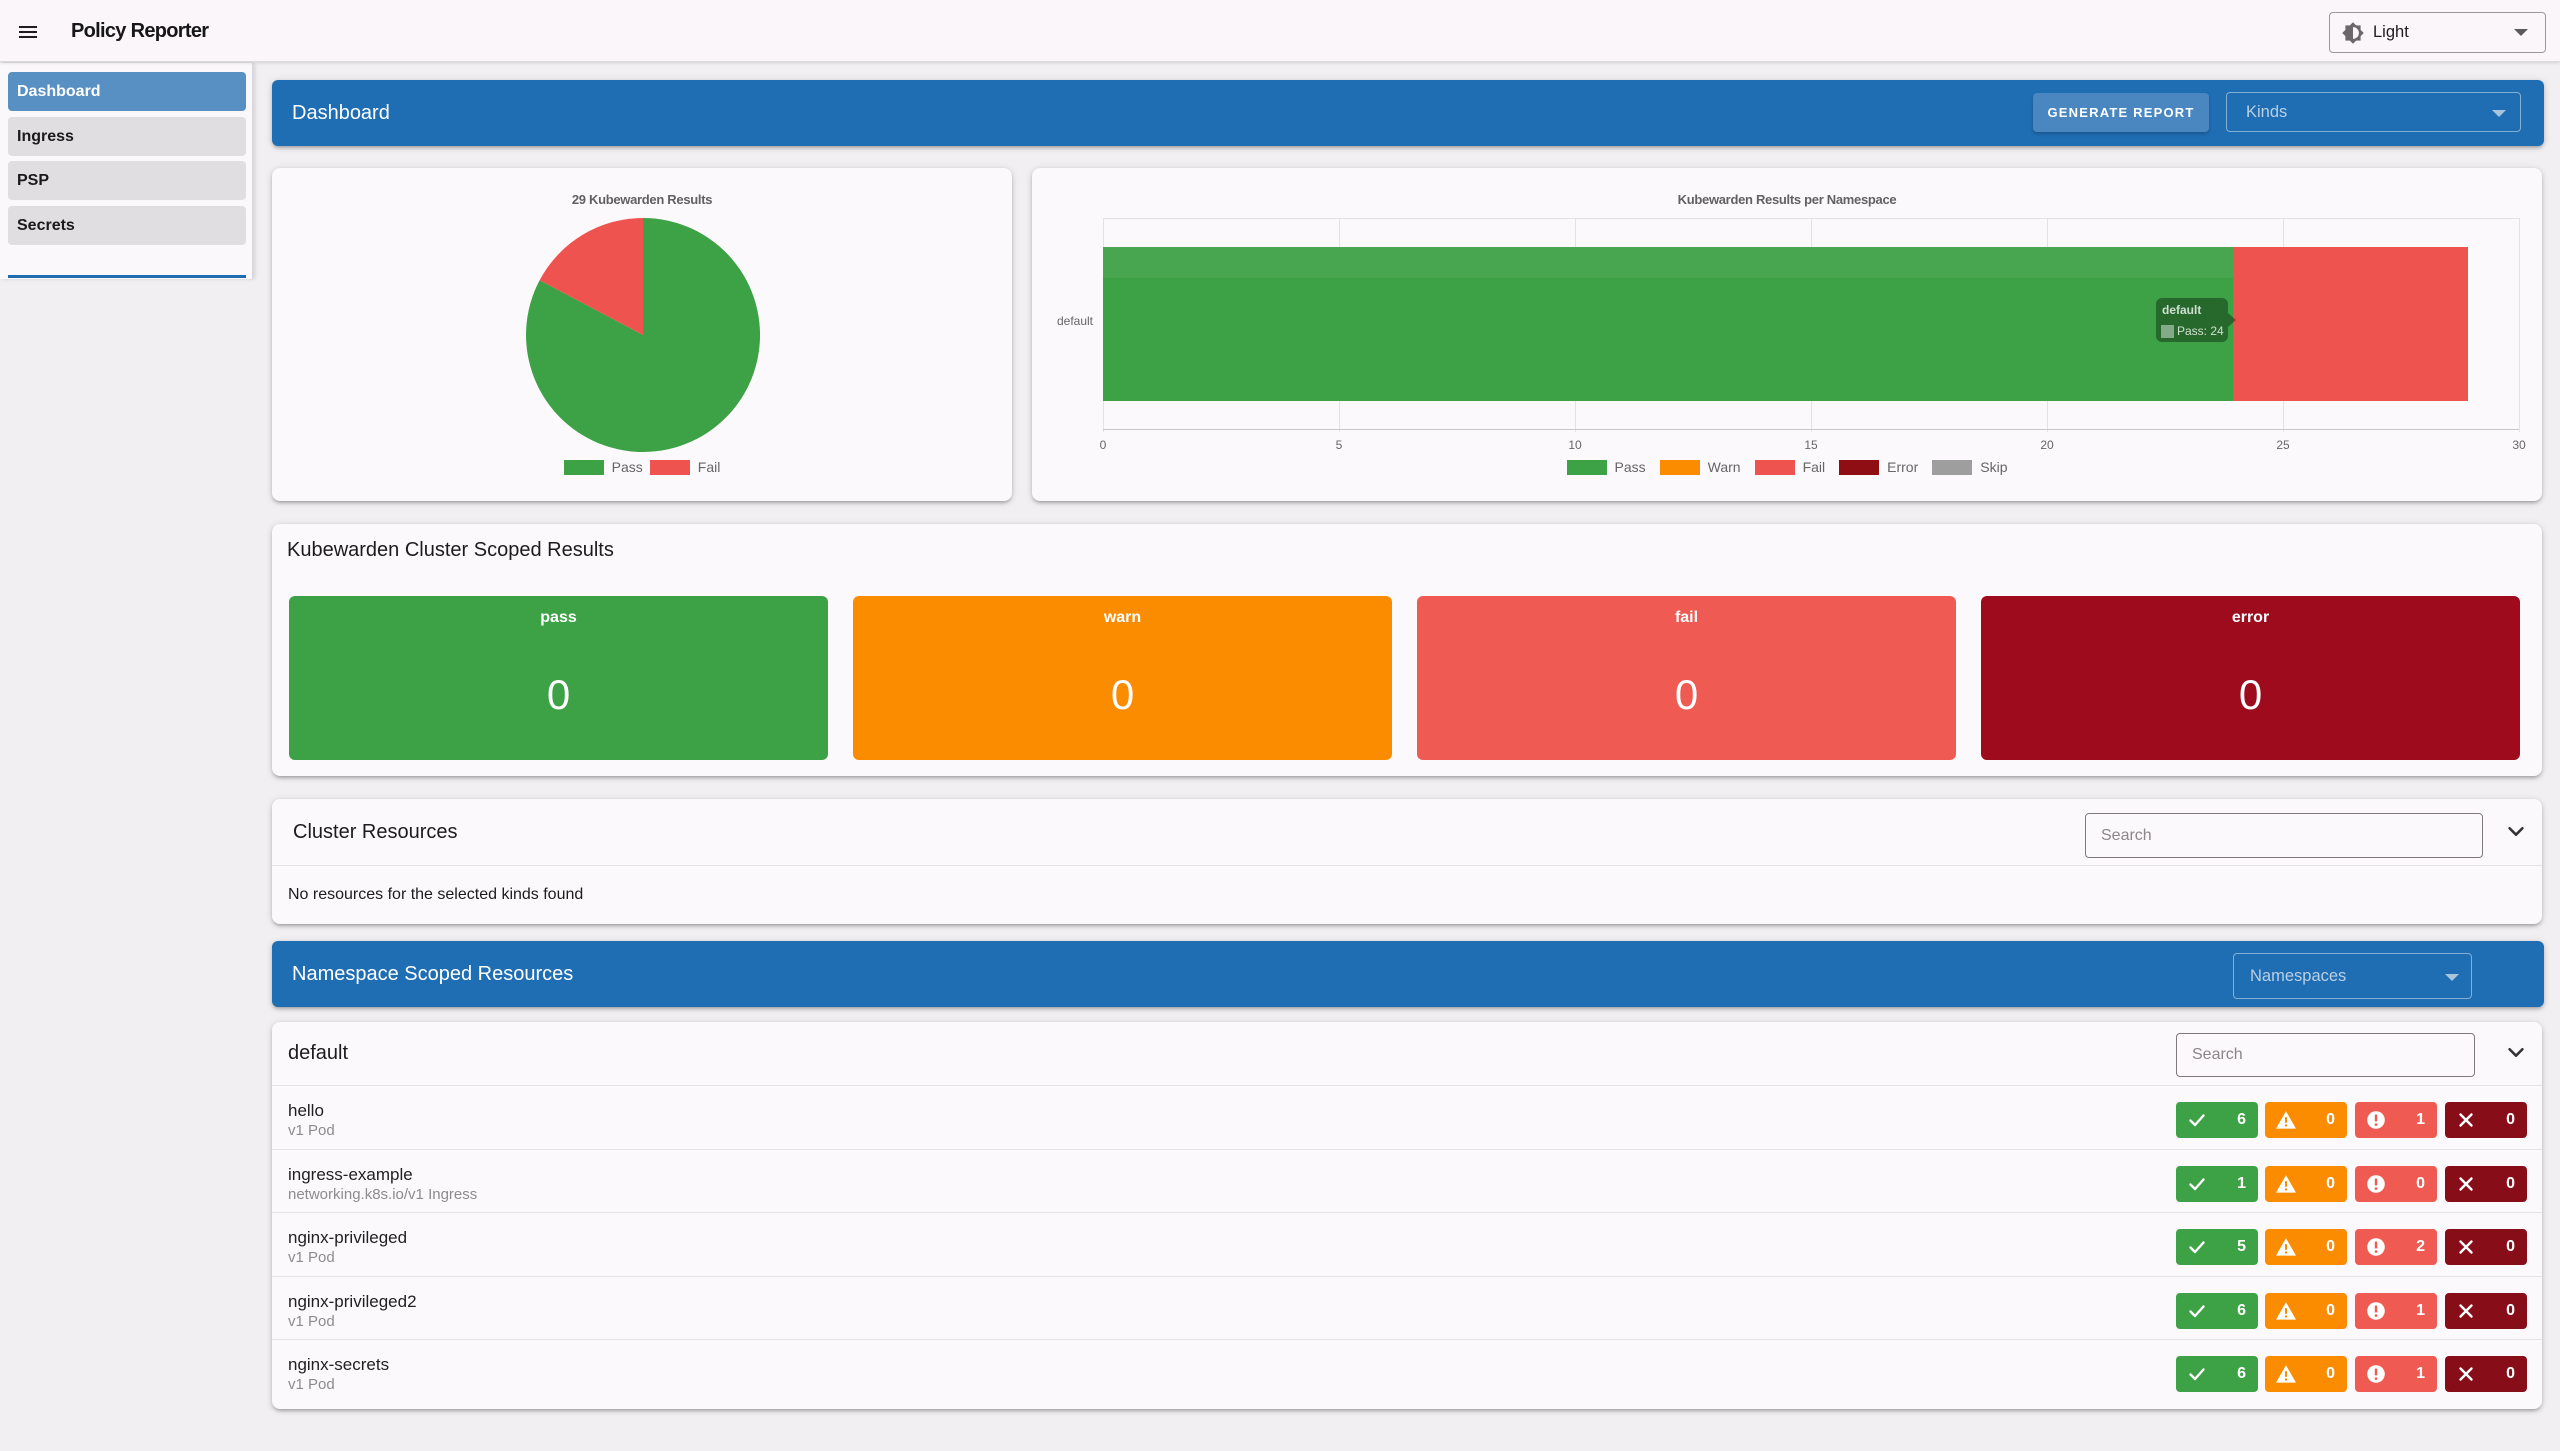 Image resolution: width=2560 pixels, height=1451 pixels. I want to click on svg-text: 25, so click(2283, 445).